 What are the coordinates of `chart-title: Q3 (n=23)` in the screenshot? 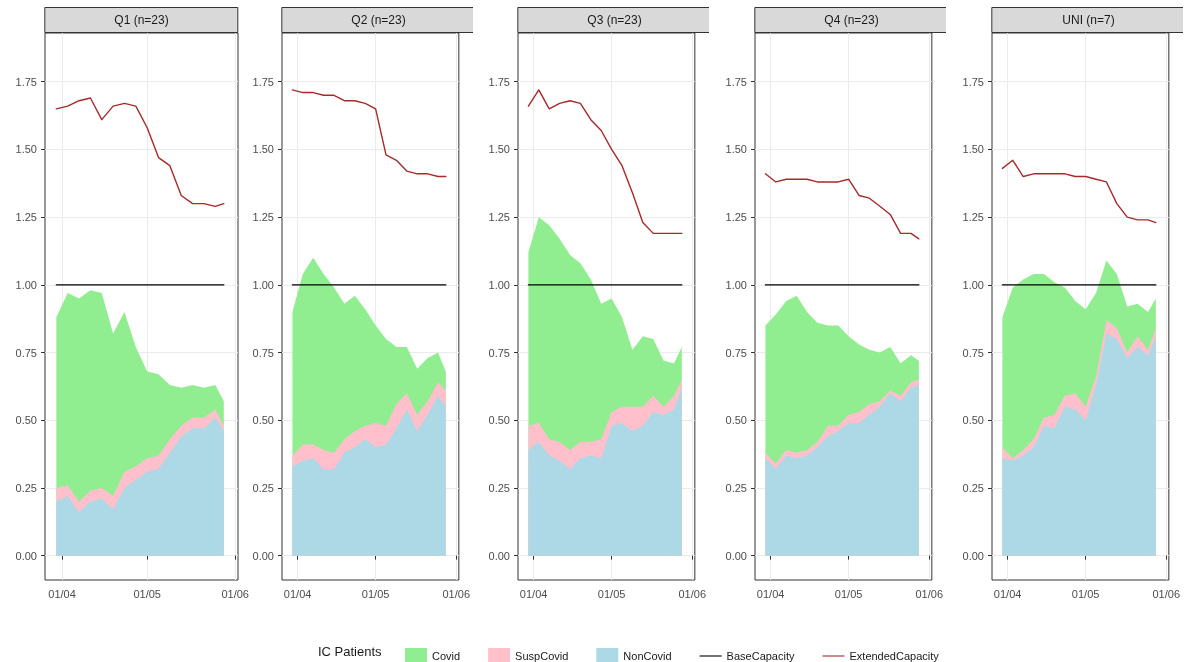 It's located at (614, 20).